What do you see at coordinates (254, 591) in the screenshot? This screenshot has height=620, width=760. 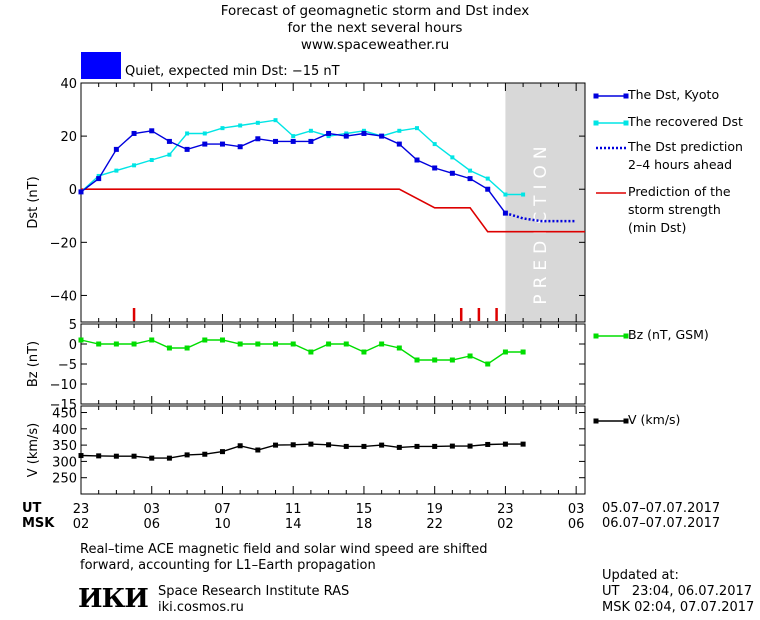 I see `institute-name: Space Research Institute RAS` at bounding box center [254, 591].